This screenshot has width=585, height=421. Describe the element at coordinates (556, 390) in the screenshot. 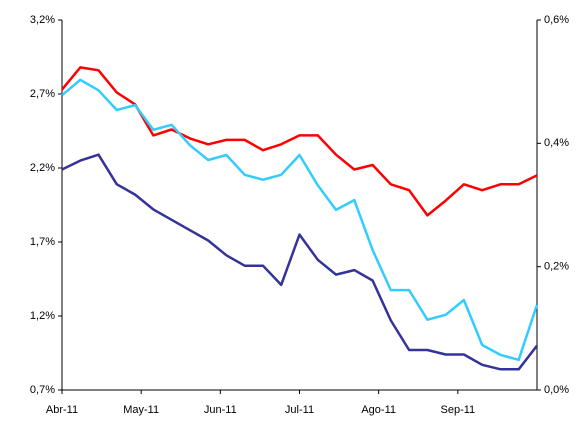

I see `y2-tick-label: 0,0%` at that location.